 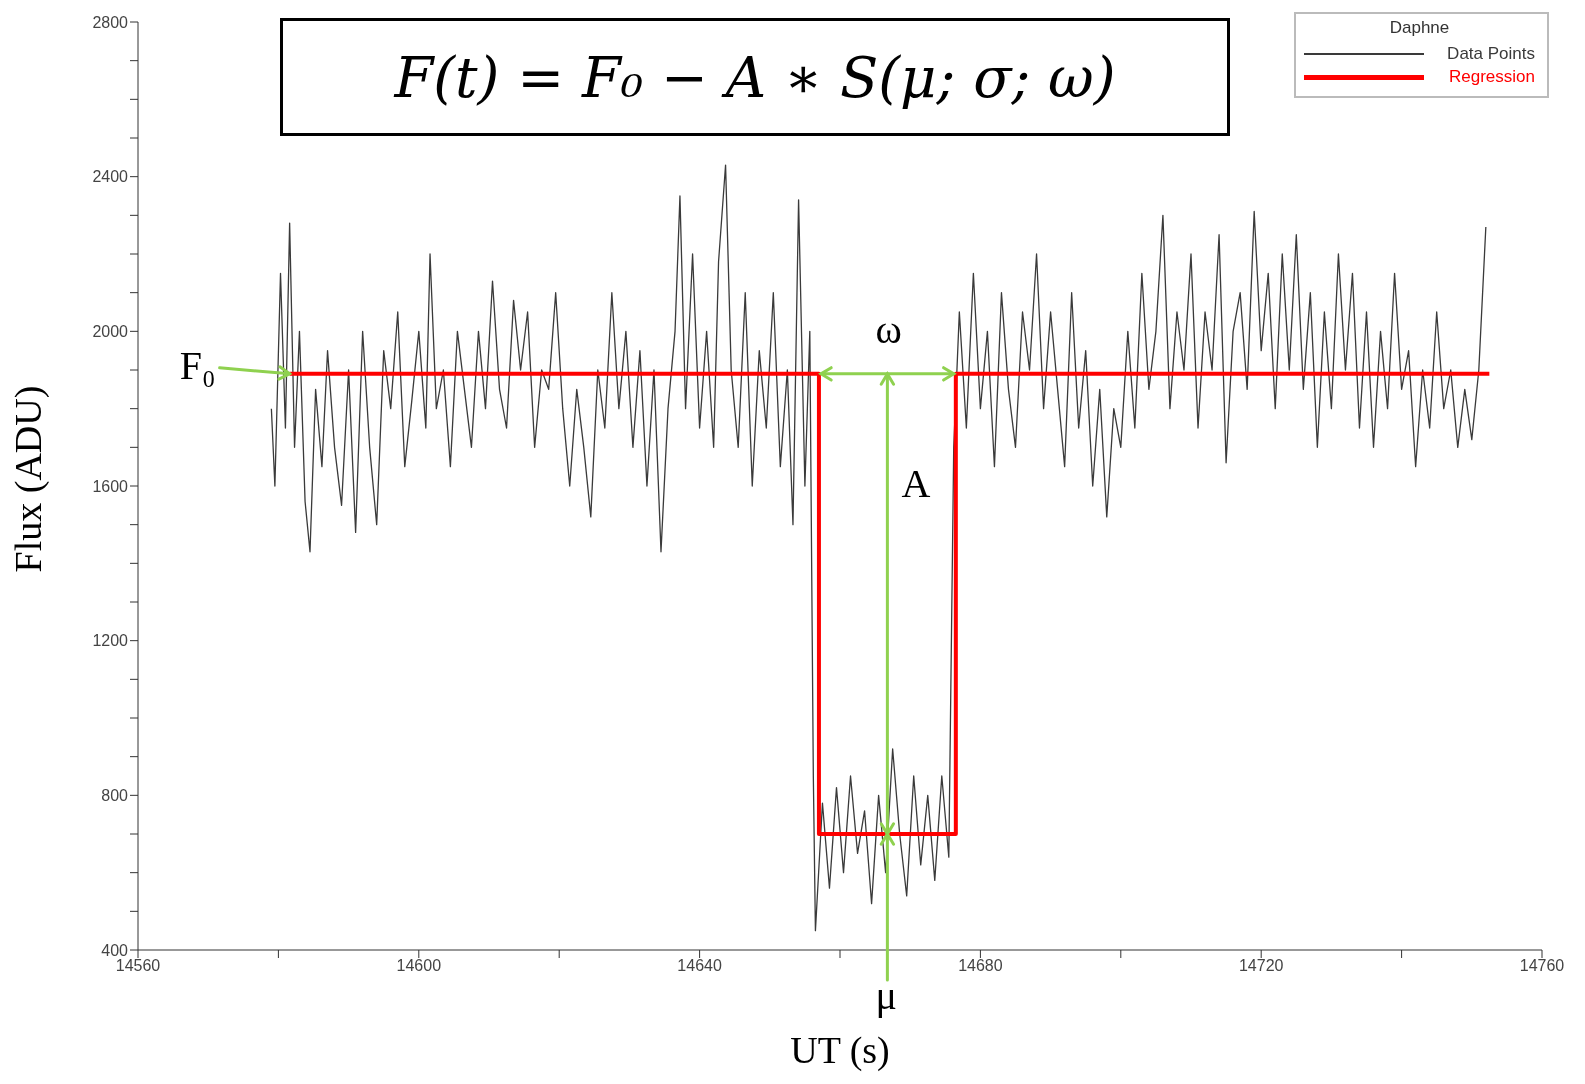 I want to click on text: Data Points, so click(x=1491, y=54).